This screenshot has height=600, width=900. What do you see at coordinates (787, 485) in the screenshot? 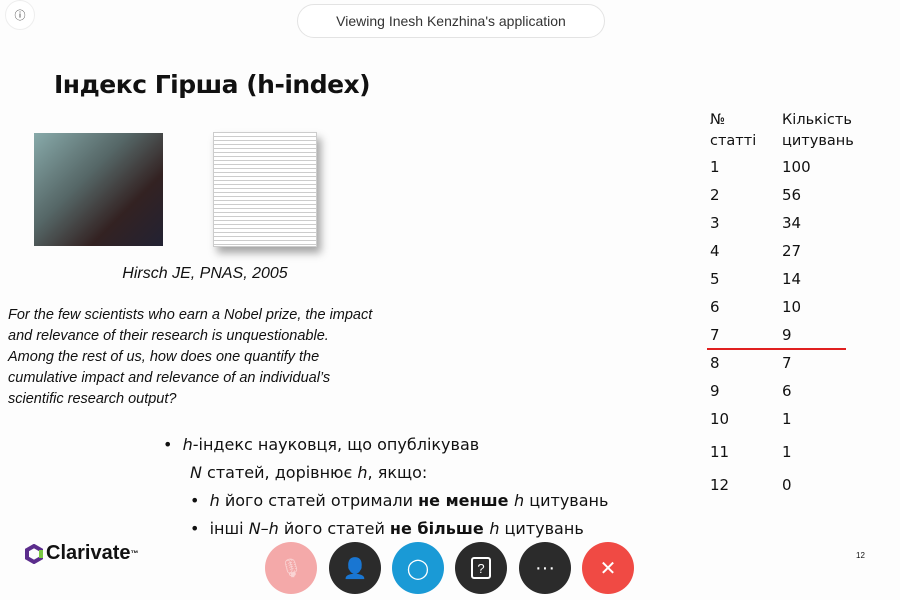
I see `citation-count: 0` at bounding box center [787, 485].